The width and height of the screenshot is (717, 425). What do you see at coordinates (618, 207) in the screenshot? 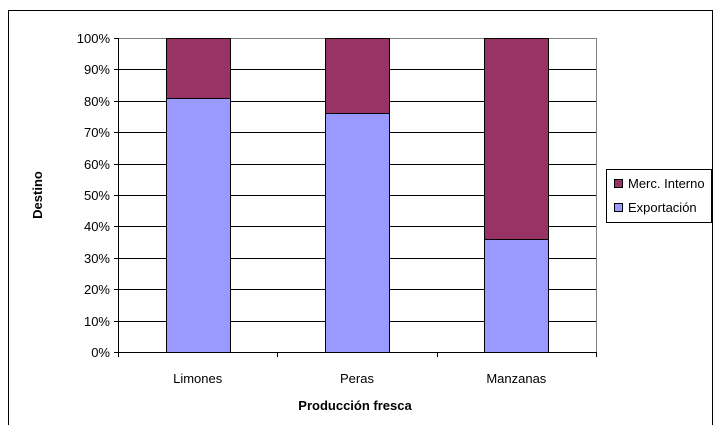
I see `legend-swatch-exportacion` at bounding box center [618, 207].